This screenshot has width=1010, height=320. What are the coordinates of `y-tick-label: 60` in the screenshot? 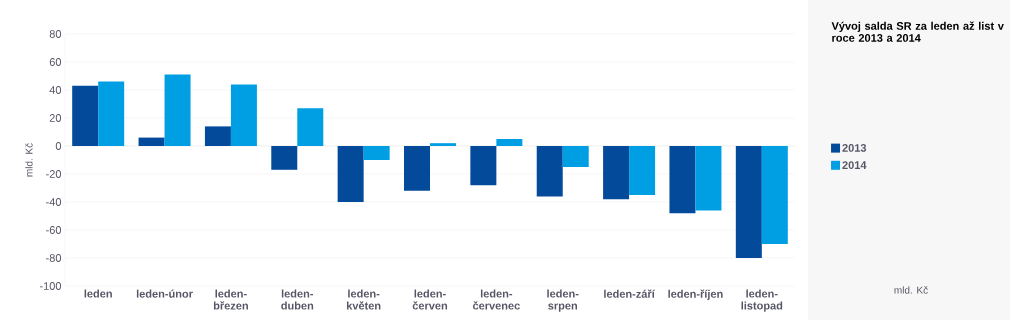 It's located at (55, 62).